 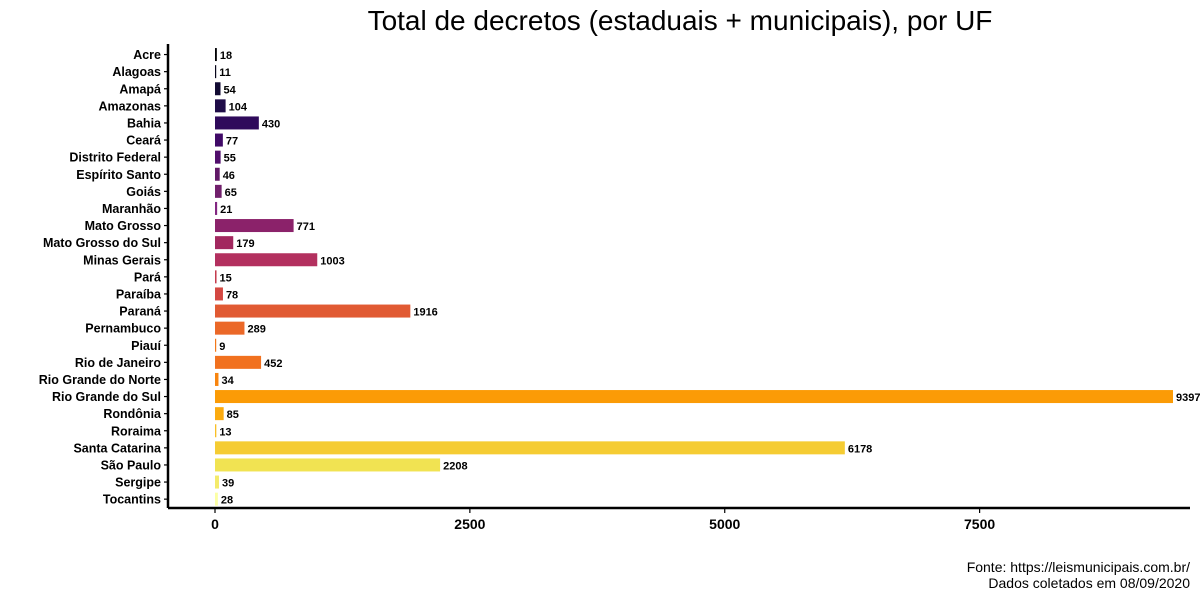 What do you see at coordinates (245, 244) in the screenshot?
I see `value-label: 179` at bounding box center [245, 244].